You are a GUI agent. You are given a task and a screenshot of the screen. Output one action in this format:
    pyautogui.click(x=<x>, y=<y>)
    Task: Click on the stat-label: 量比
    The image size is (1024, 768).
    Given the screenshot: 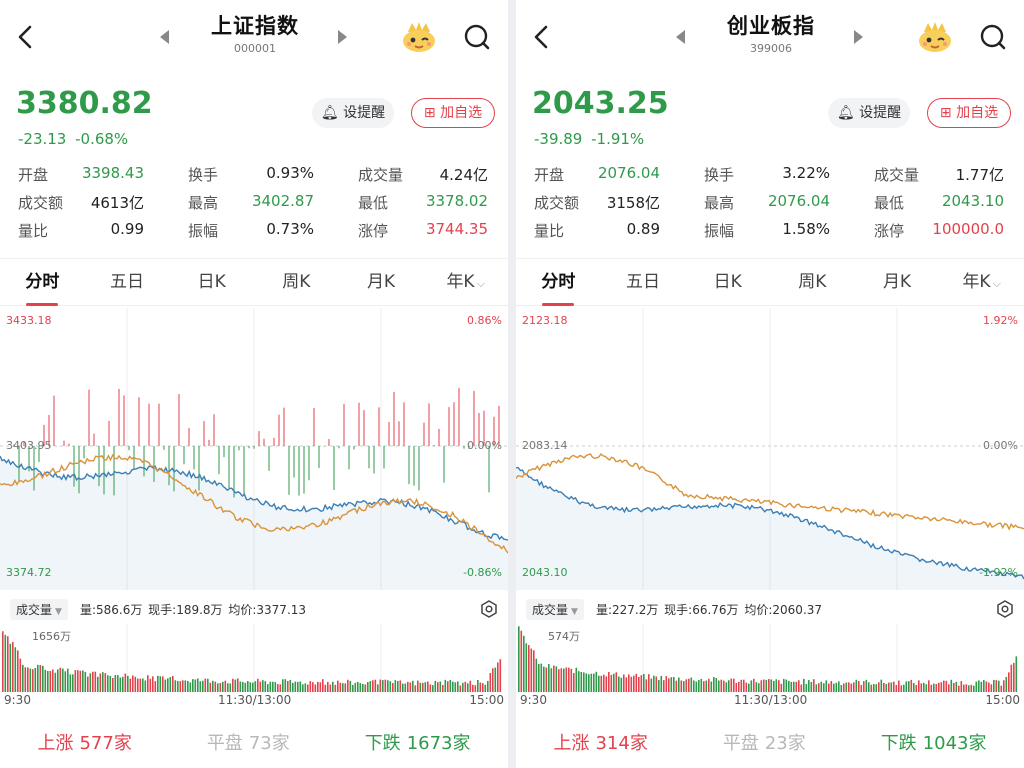 What is the action you would take?
    pyautogui.click(x=33, y=230)
    